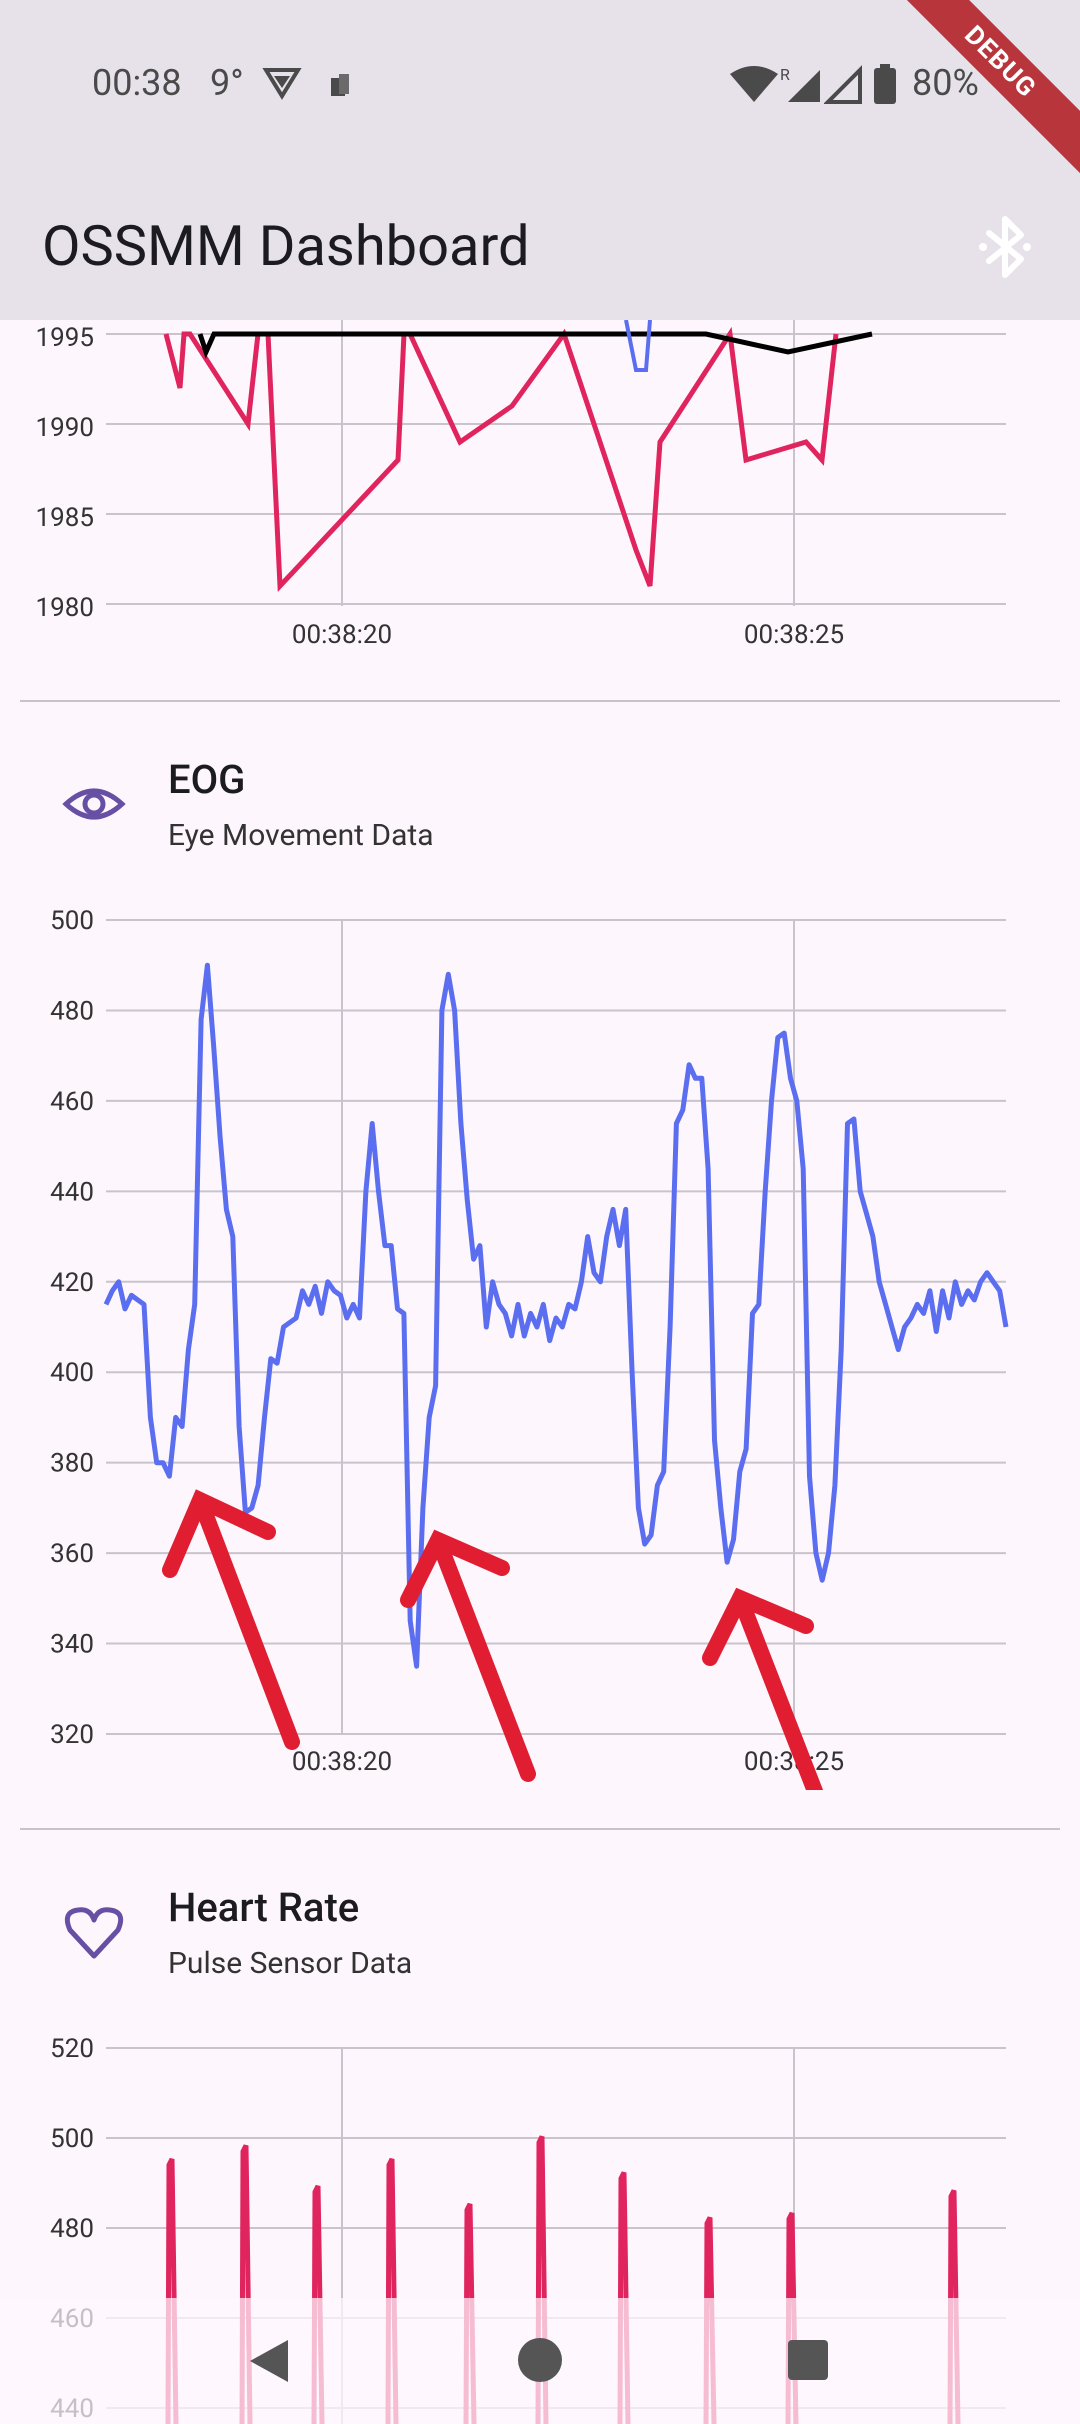 This screenshot has height=2424, width=1080. What do you see at coordinates (65, 518) in the screenshot?
I see `y-tick-label: 1985` at bounding box center [65, 518].